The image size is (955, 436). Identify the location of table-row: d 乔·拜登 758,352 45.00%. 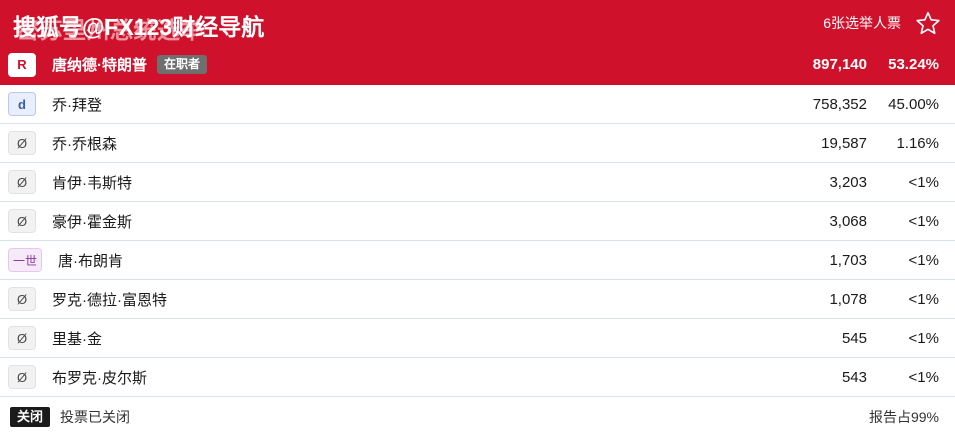
(477, 104).